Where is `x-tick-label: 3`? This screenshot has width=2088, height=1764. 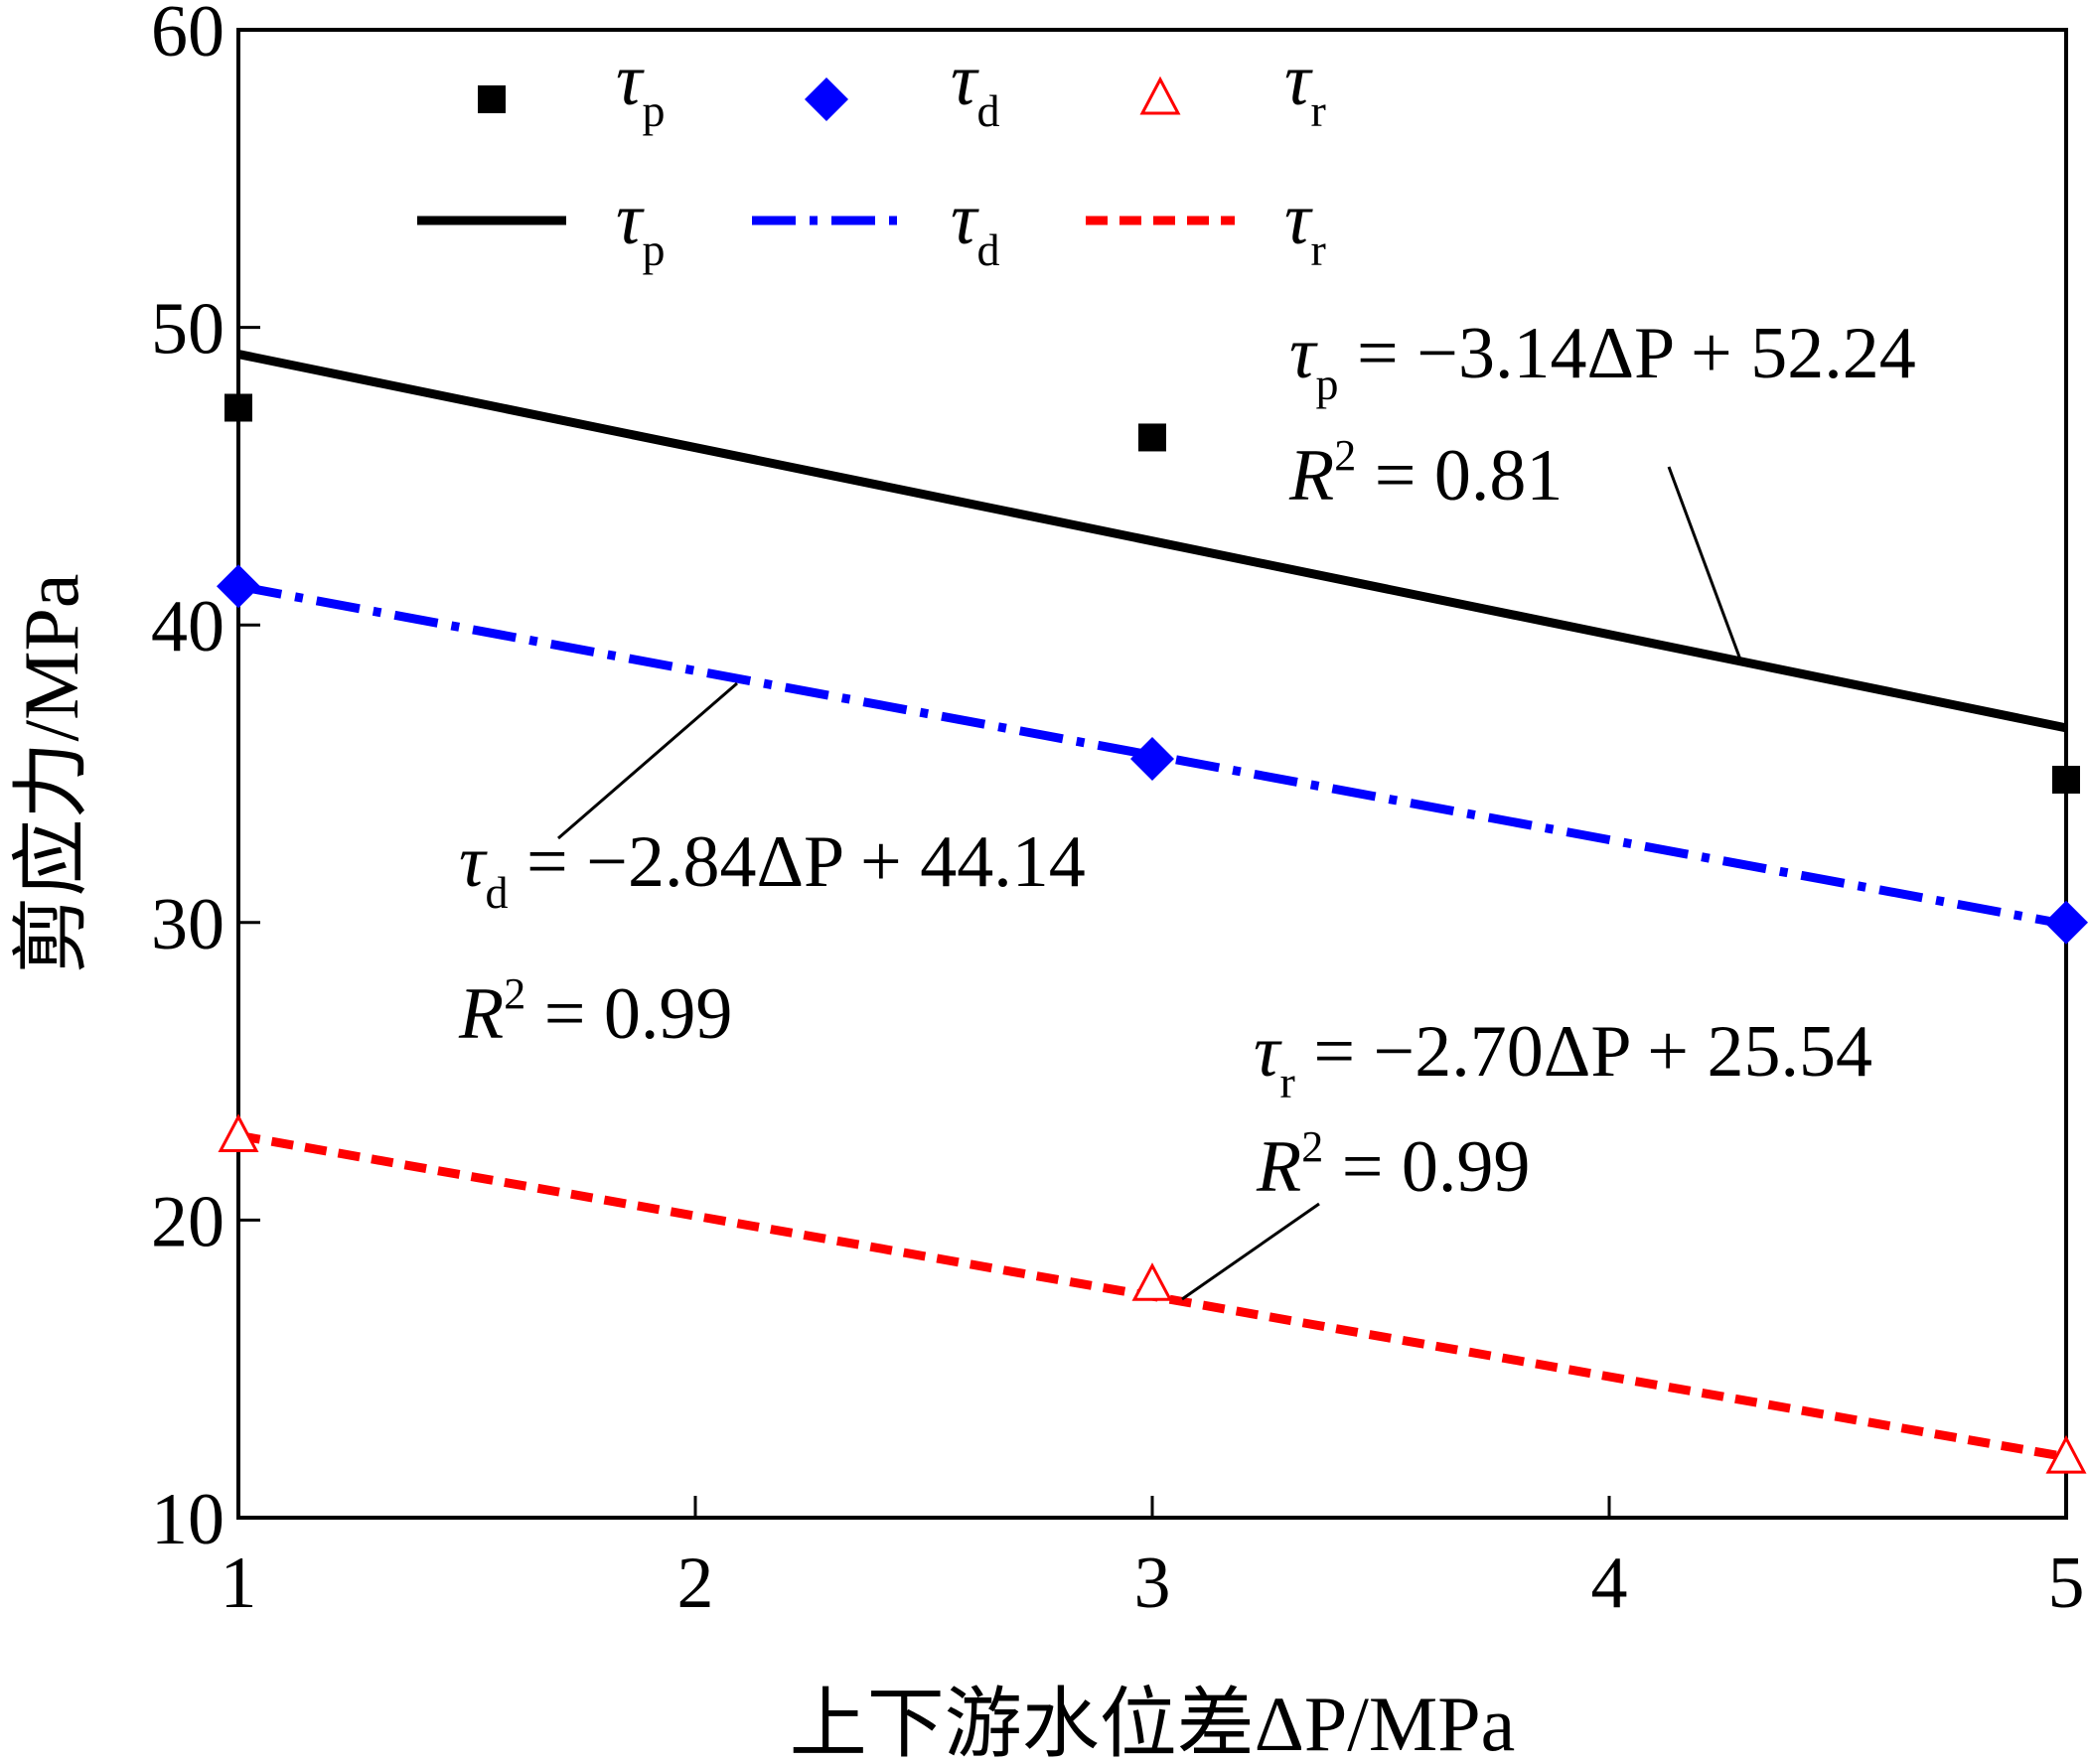 x-tick-label: 3 is located at coordinates (1152, 1583).